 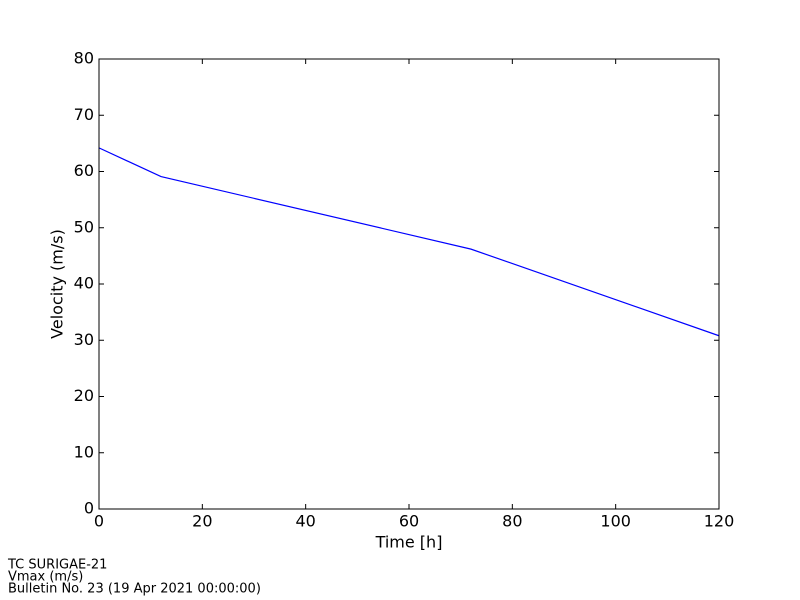 I want to click on y-tick-label: 10, so click(x=84, y=451).